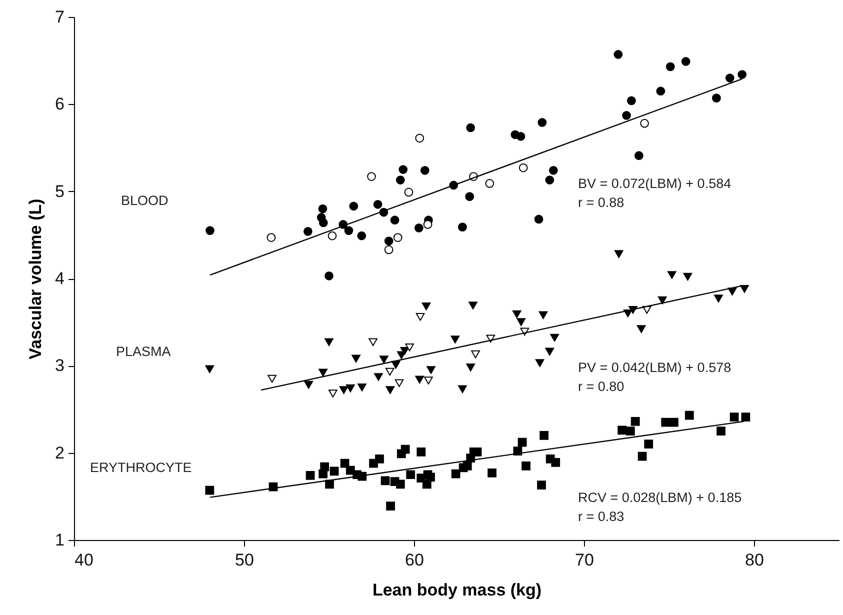 The image size is (843, 615). What do you see at coordinates (141, 467) in the screenshot?
I see `annotation: ERYTHROCYTE` at bounding box center [141, 467].